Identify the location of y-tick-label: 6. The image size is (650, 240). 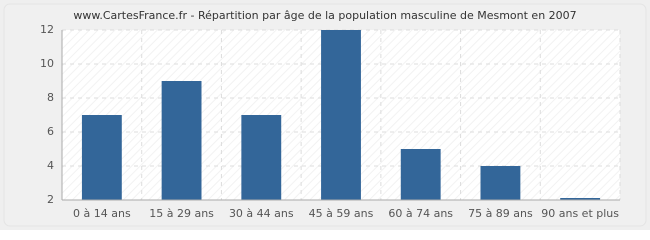
(50, 131).